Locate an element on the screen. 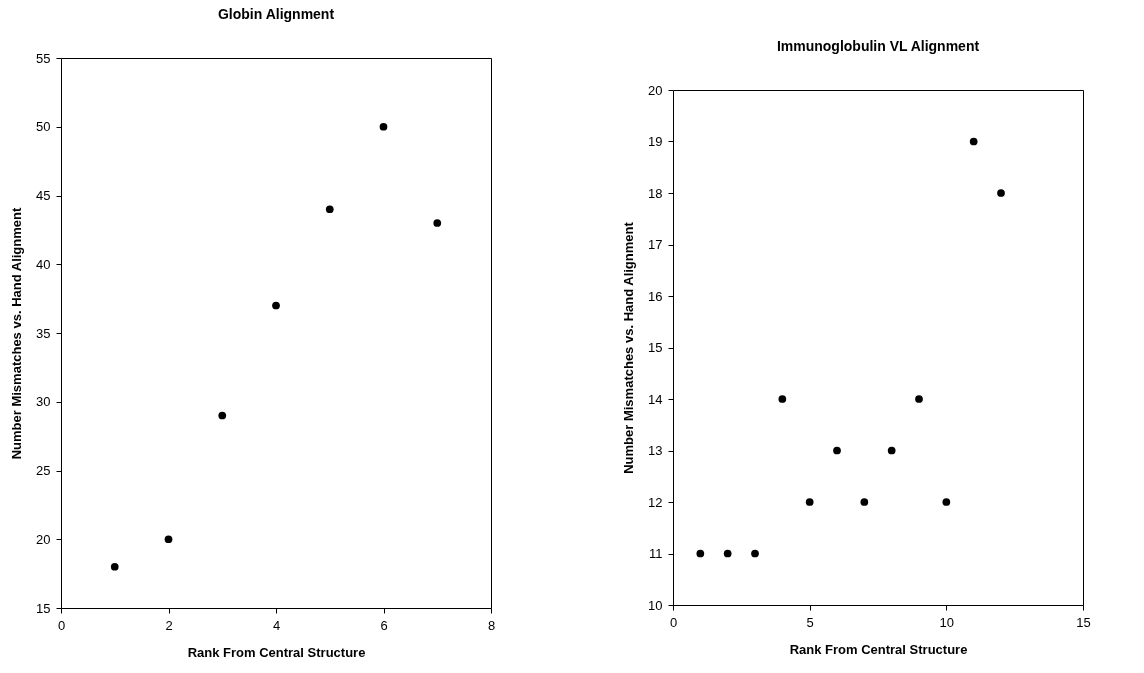 The width and height of the screenshot is (1144, 673). x-tick-label: 2 is located at coordinates (169, 625).